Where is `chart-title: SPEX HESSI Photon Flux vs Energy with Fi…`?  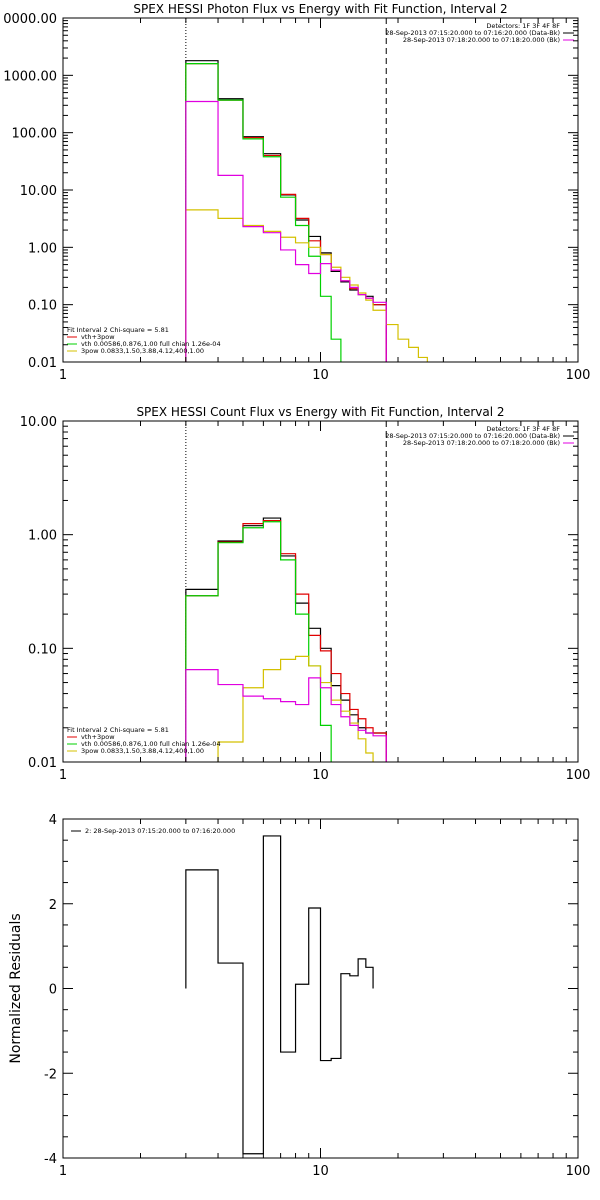
chart-title: SPEX HESSI Photon Flux vs Energy with Fi… is located at coordinates (320, 9).